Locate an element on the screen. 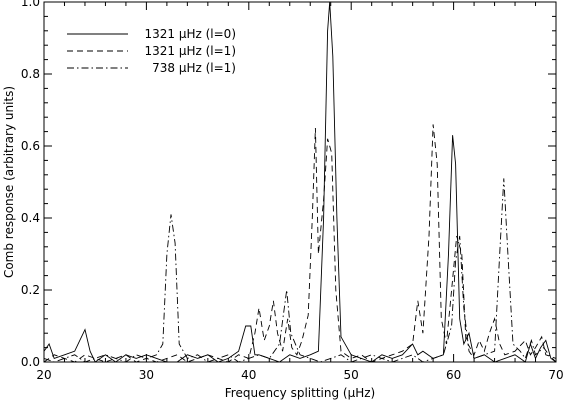  x-tick-label: 50 is located at coordinates (351, 375).